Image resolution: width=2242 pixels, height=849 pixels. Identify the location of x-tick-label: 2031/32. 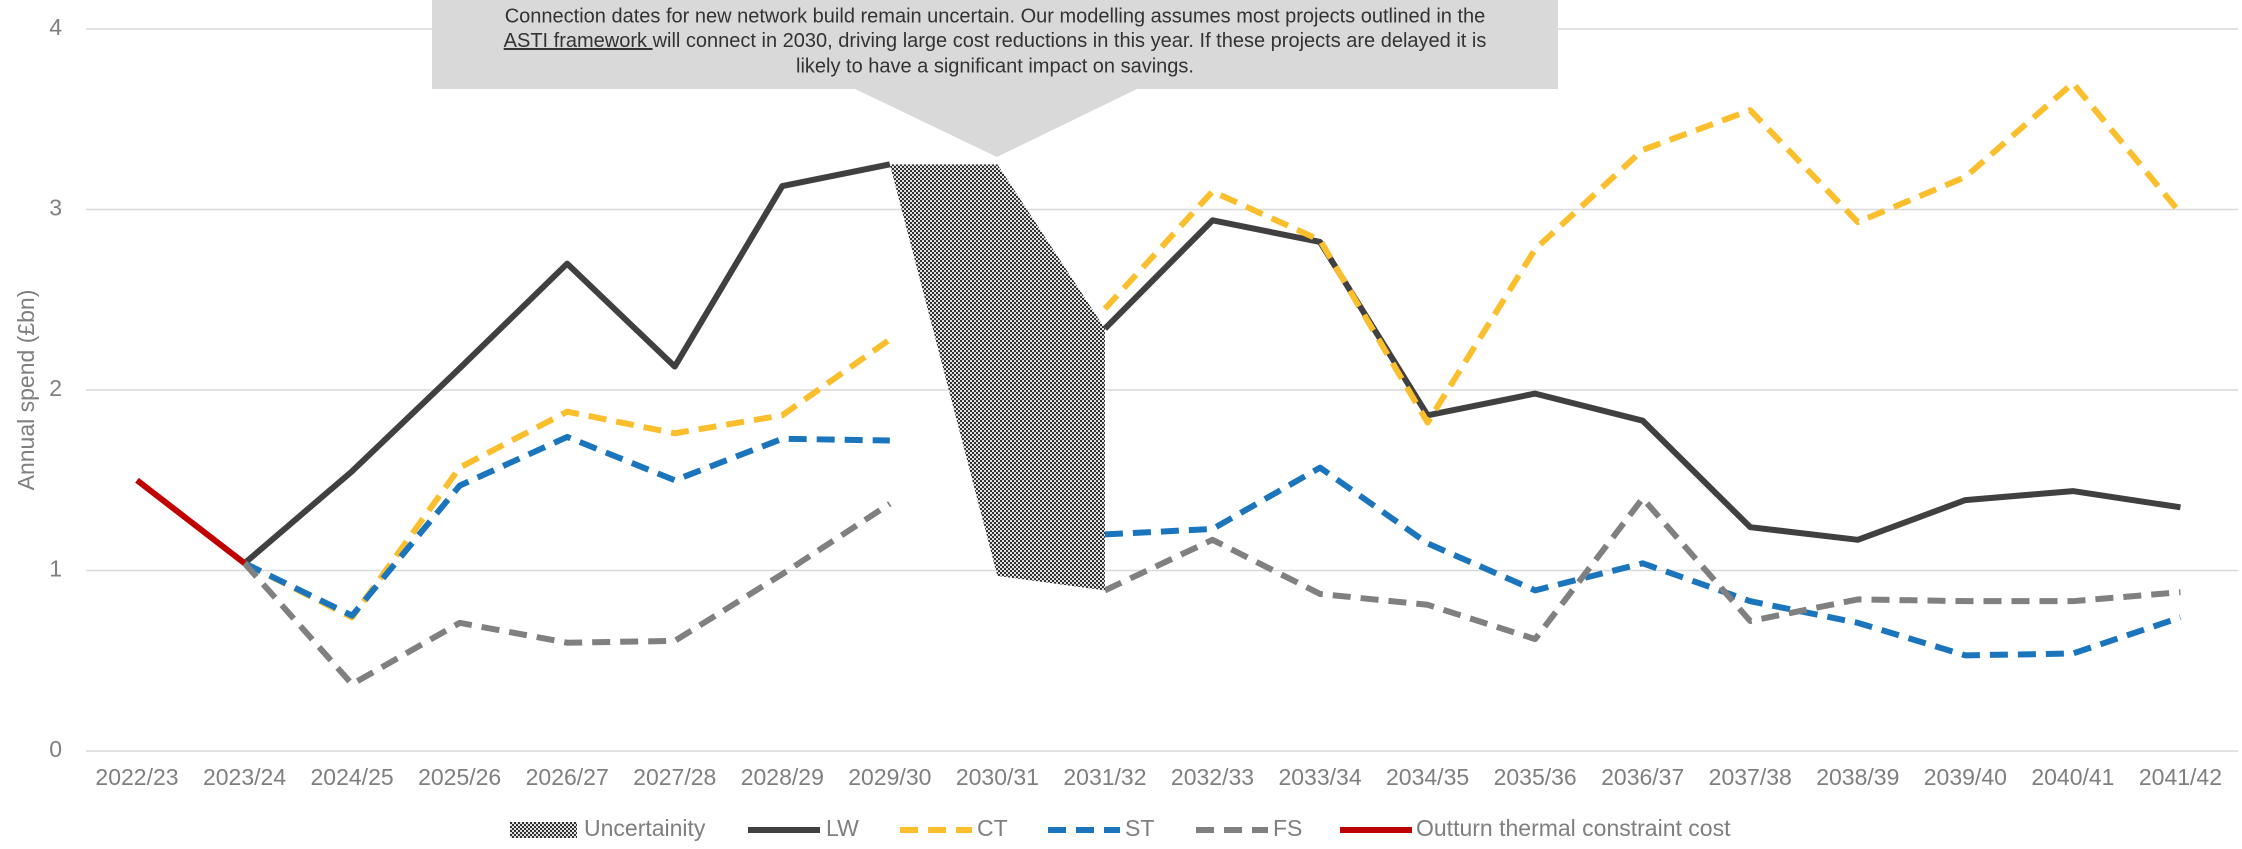
(1104, 777).